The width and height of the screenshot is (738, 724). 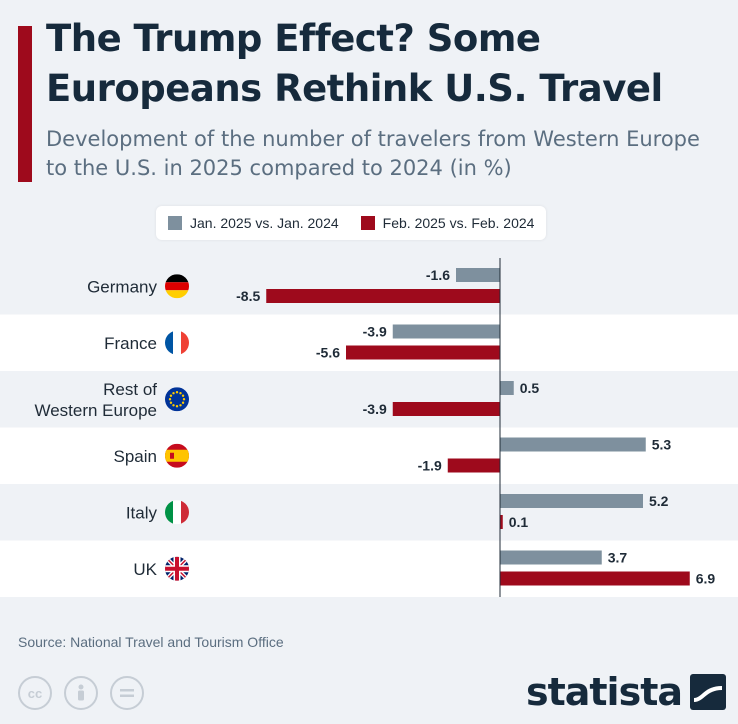 I want to click on uk-flag-icon, so click(x=177, y=568).